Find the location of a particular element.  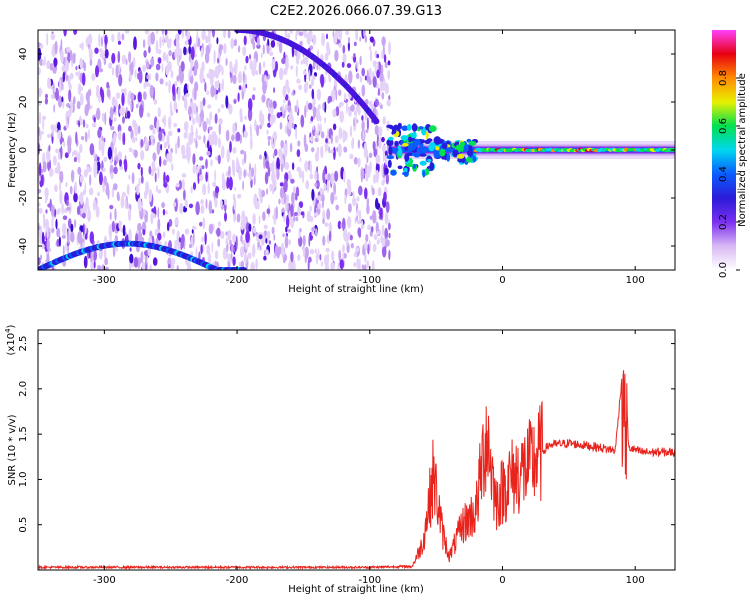

spectrogram-x-tick-label: 0 is located at coordinates (502, 280).